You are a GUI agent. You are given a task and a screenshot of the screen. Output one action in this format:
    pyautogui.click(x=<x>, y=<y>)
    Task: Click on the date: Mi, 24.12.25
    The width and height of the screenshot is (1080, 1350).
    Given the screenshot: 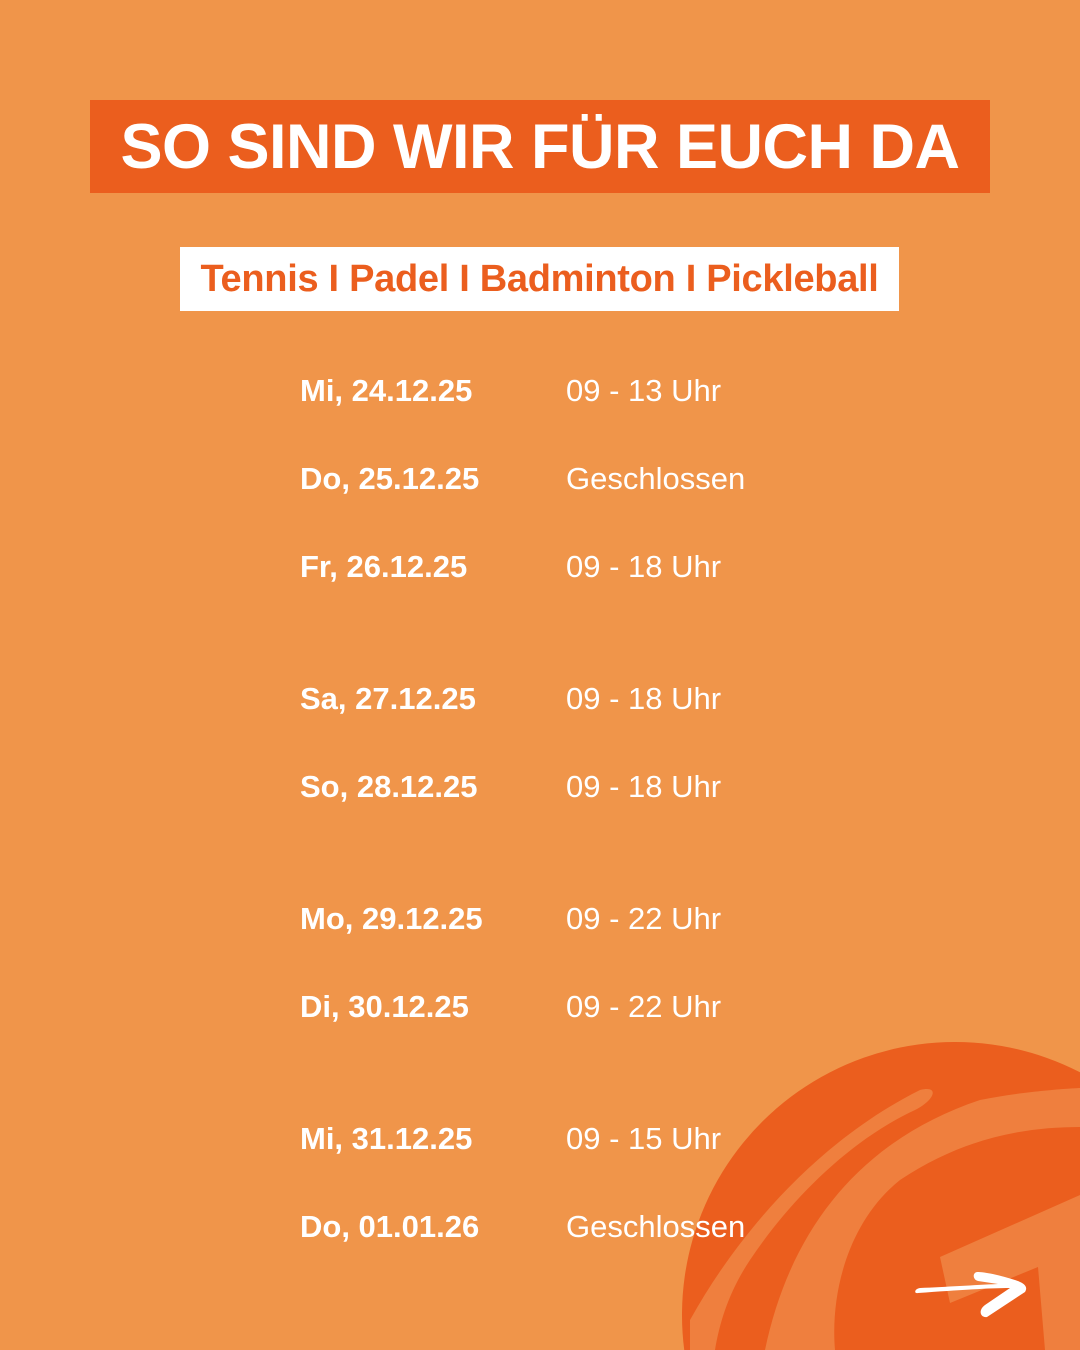 What is the action you would take?
    pyautogui.click(x=386, y=390)
    